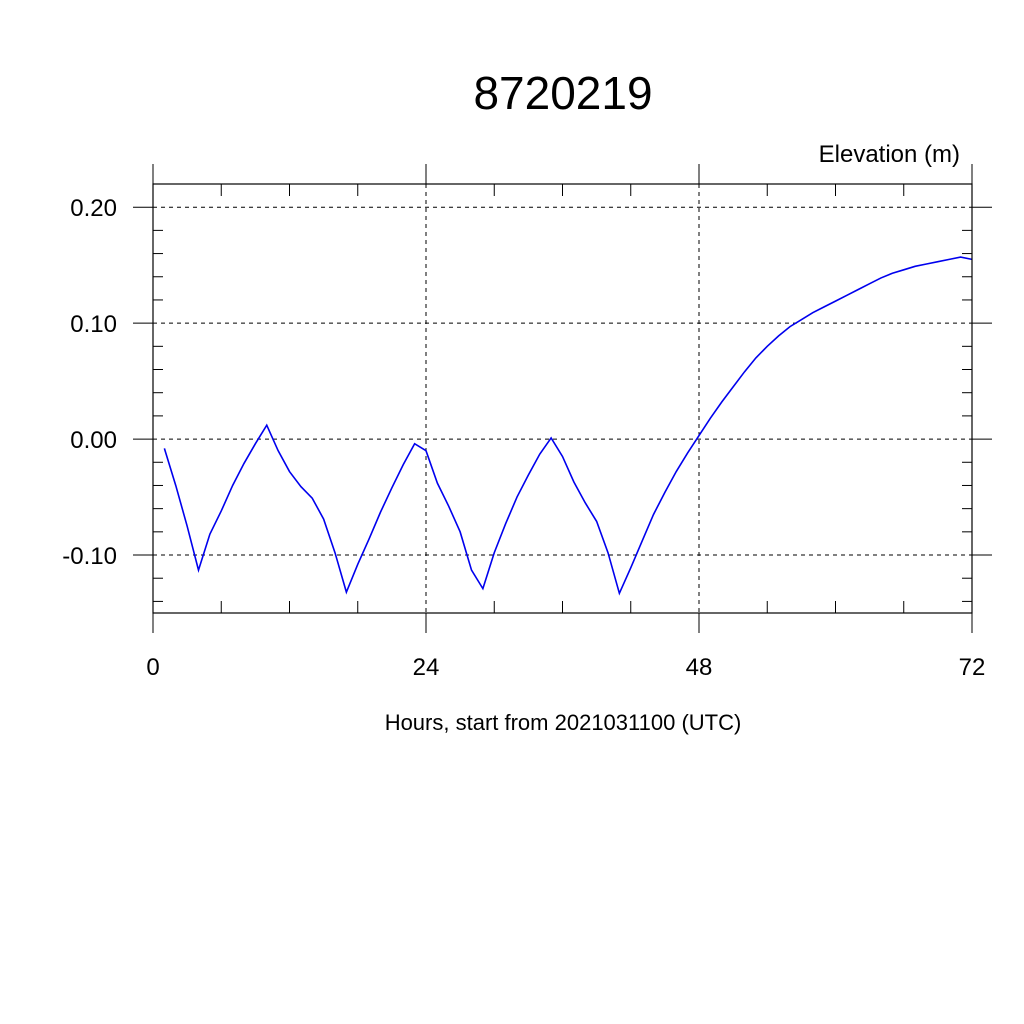  What do you see at coordinates (93, 208) in the screenshot?
I see `y-tick-label-0: 0.20` at bounding box center [93, 208].